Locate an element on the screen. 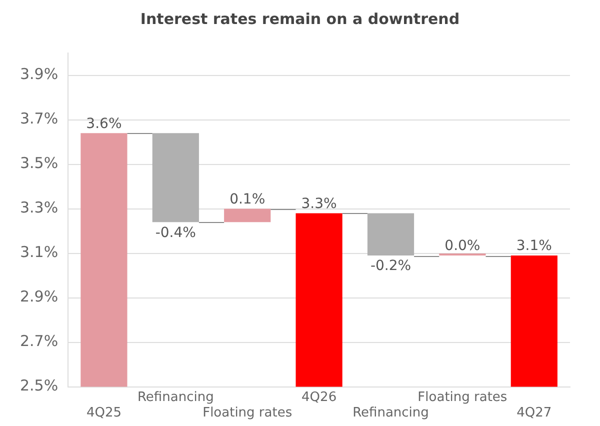 This screenshot has height=426, width=600. y-tick-label: 2.5% is located at coordinates (39, 385).